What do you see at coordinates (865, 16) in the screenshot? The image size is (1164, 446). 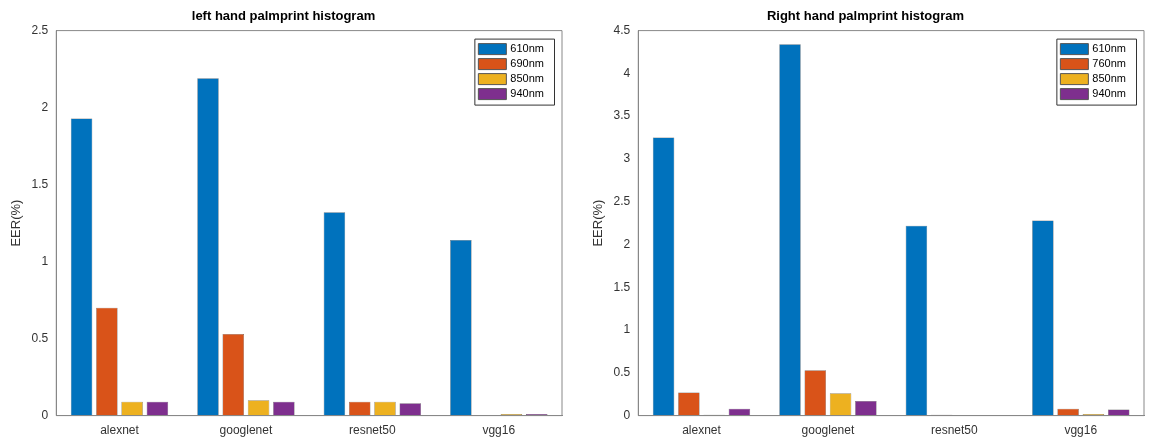 I see `chart-title: Right hand palmprint histogram` at bounding box center [865, 16].